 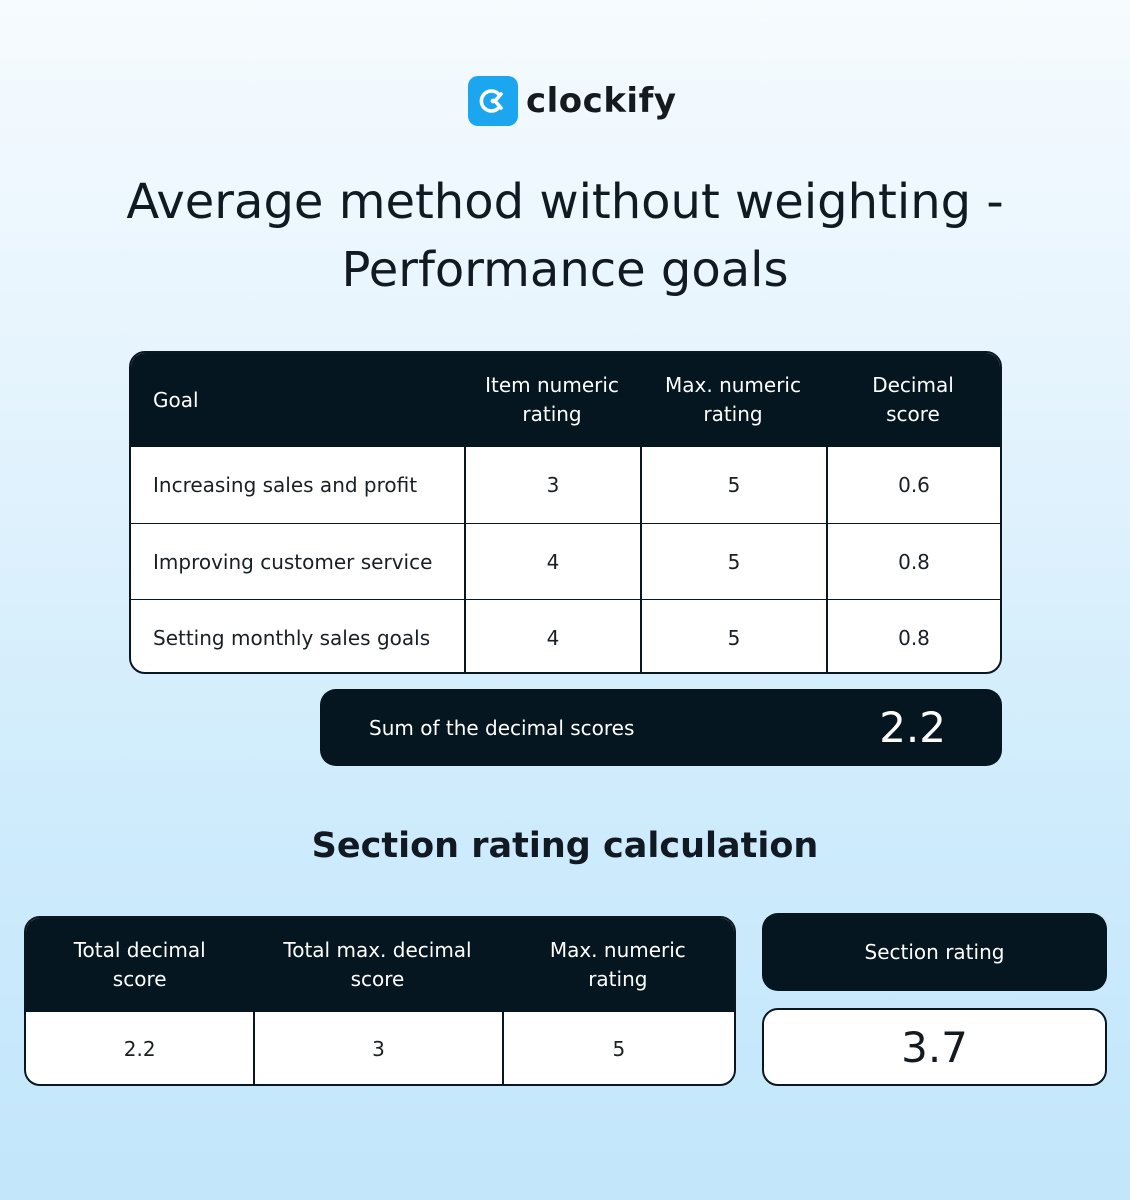 What do you see at coordinates (565, 270) in the screenshot?
I see `title-line-2: Performance goals` at bounding box center [565, 270].